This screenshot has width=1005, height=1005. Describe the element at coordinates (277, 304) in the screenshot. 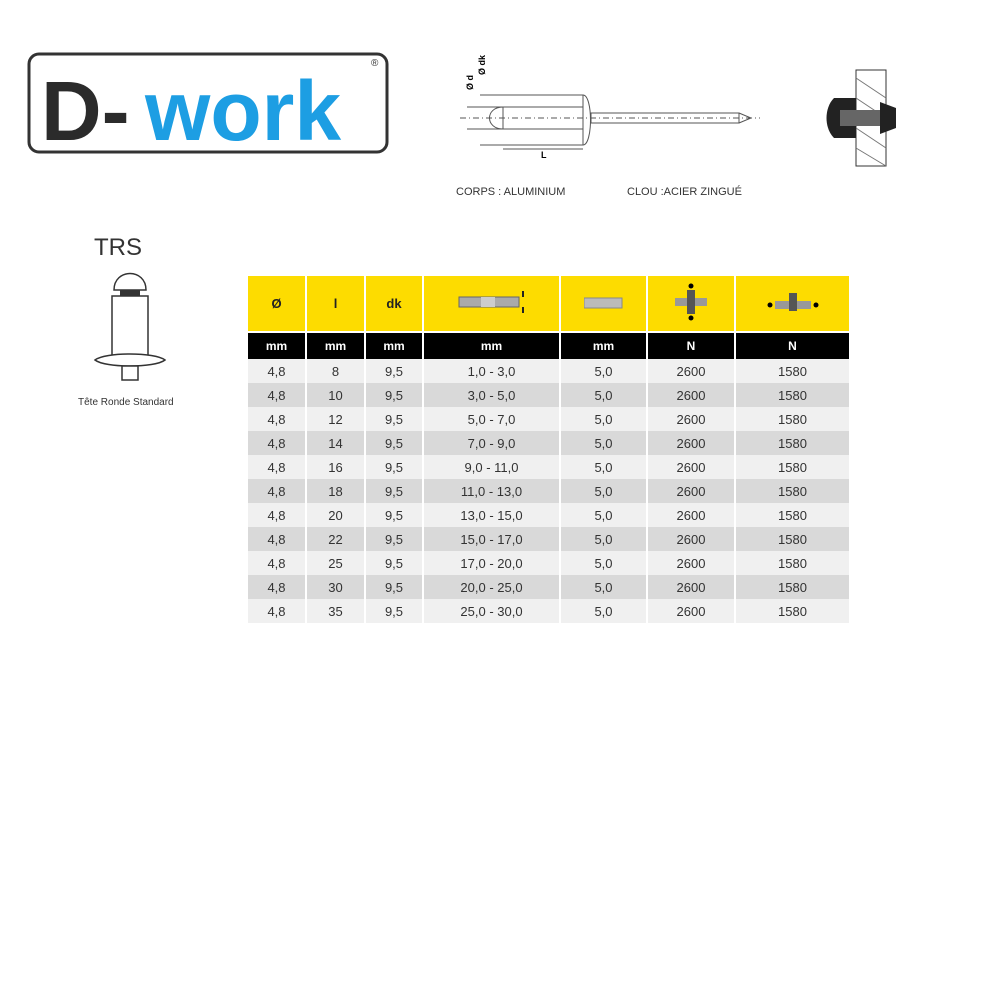

I see `header-diameter: Ø` at that location.